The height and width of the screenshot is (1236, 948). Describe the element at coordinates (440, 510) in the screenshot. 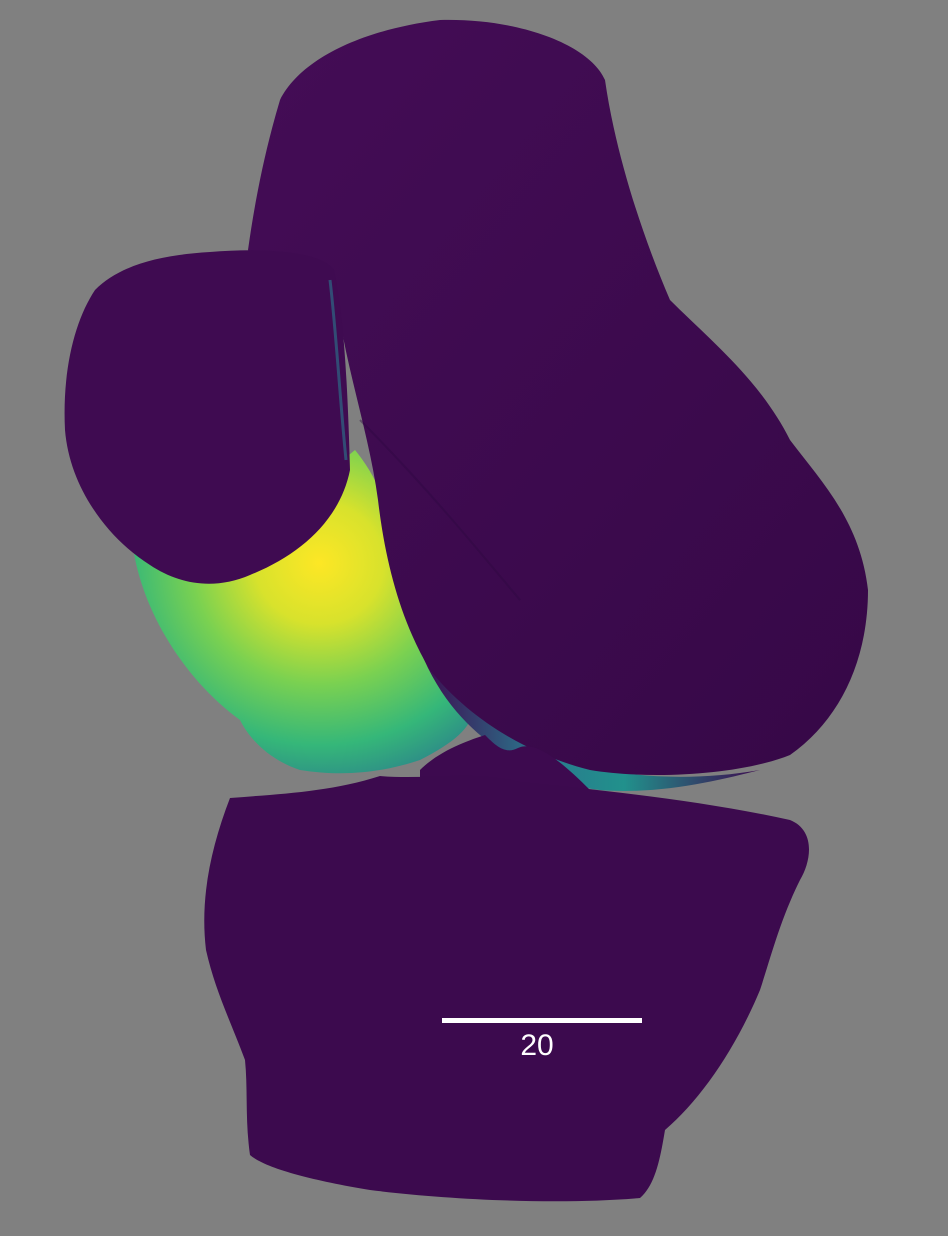

I see `femur-shading` at that location.